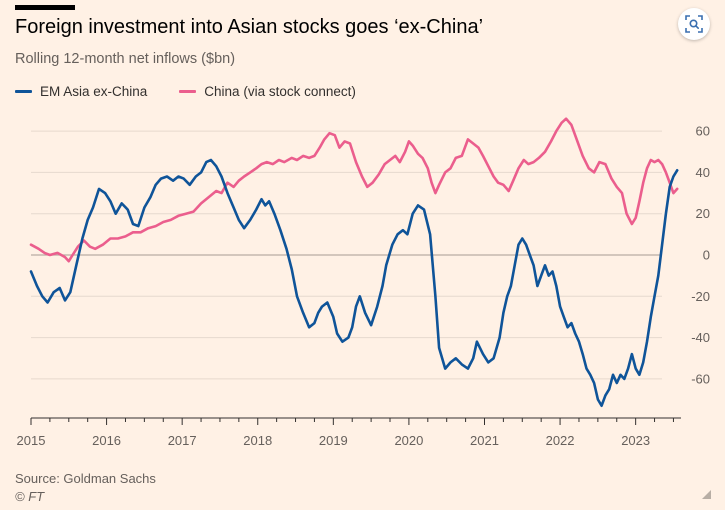 This screenshot has height=510, width=725. I want to click on x-tick-label-2016: 2016, so click(106, 440).